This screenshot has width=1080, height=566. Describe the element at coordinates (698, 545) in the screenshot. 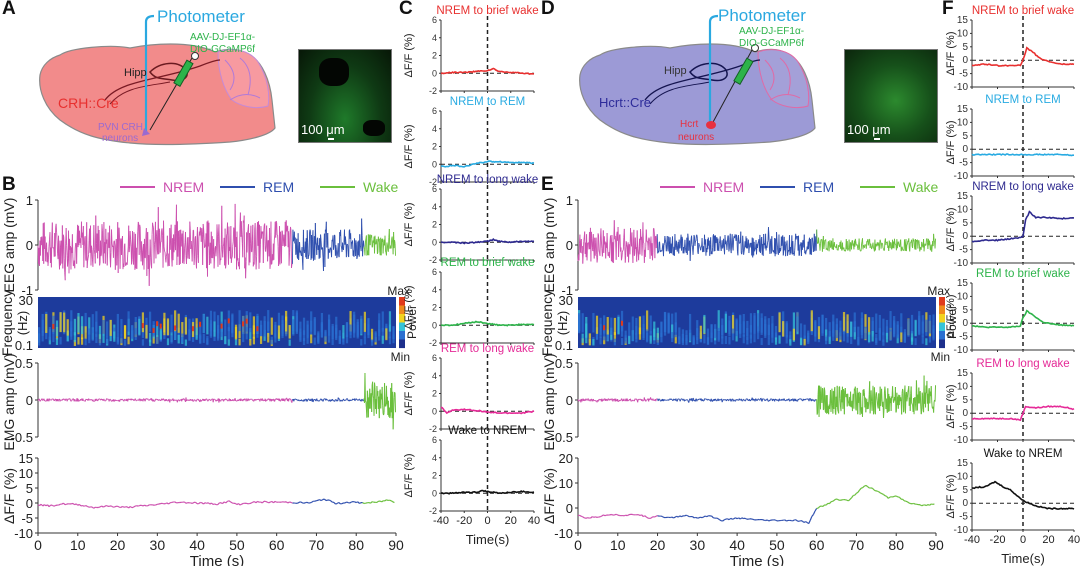

I see `x-tick-label: 30` at that location.